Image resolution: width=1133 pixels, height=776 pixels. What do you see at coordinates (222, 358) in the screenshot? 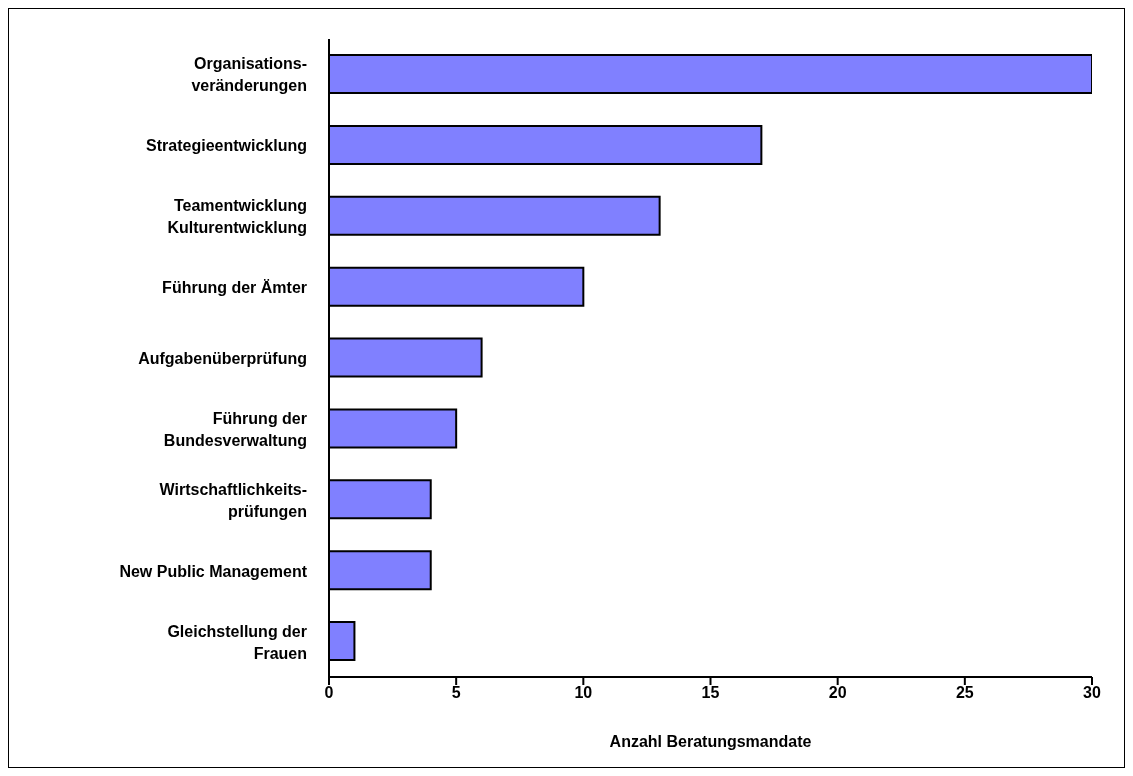
I see `y-tick-label: Aufgabenüberprüfung` at bounding box center [222, 358].